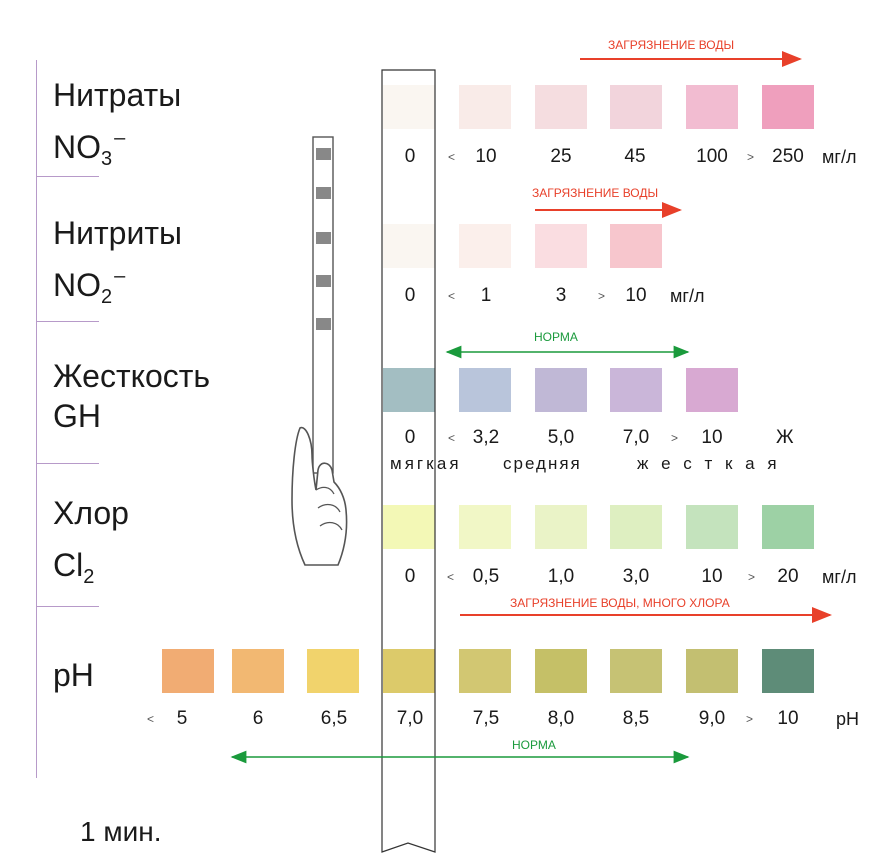 Image resolution: width=889 pixels, height=866 pixels. What do you see at coordinates (839, 577) in the screenshot?
I see `chlorine-unit: мг/л` at bounding box center [839, 577].